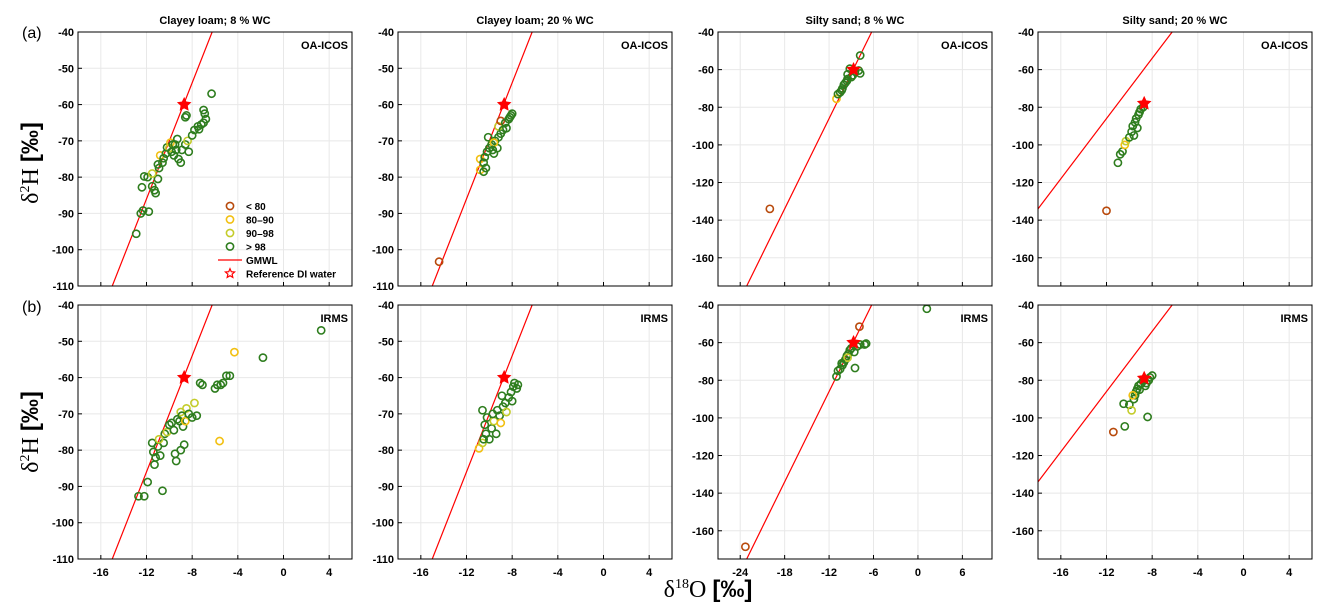 The width and height of the screenshot is (1320, 602). I want to click on y-tick-label: -140, so click(703, 221).